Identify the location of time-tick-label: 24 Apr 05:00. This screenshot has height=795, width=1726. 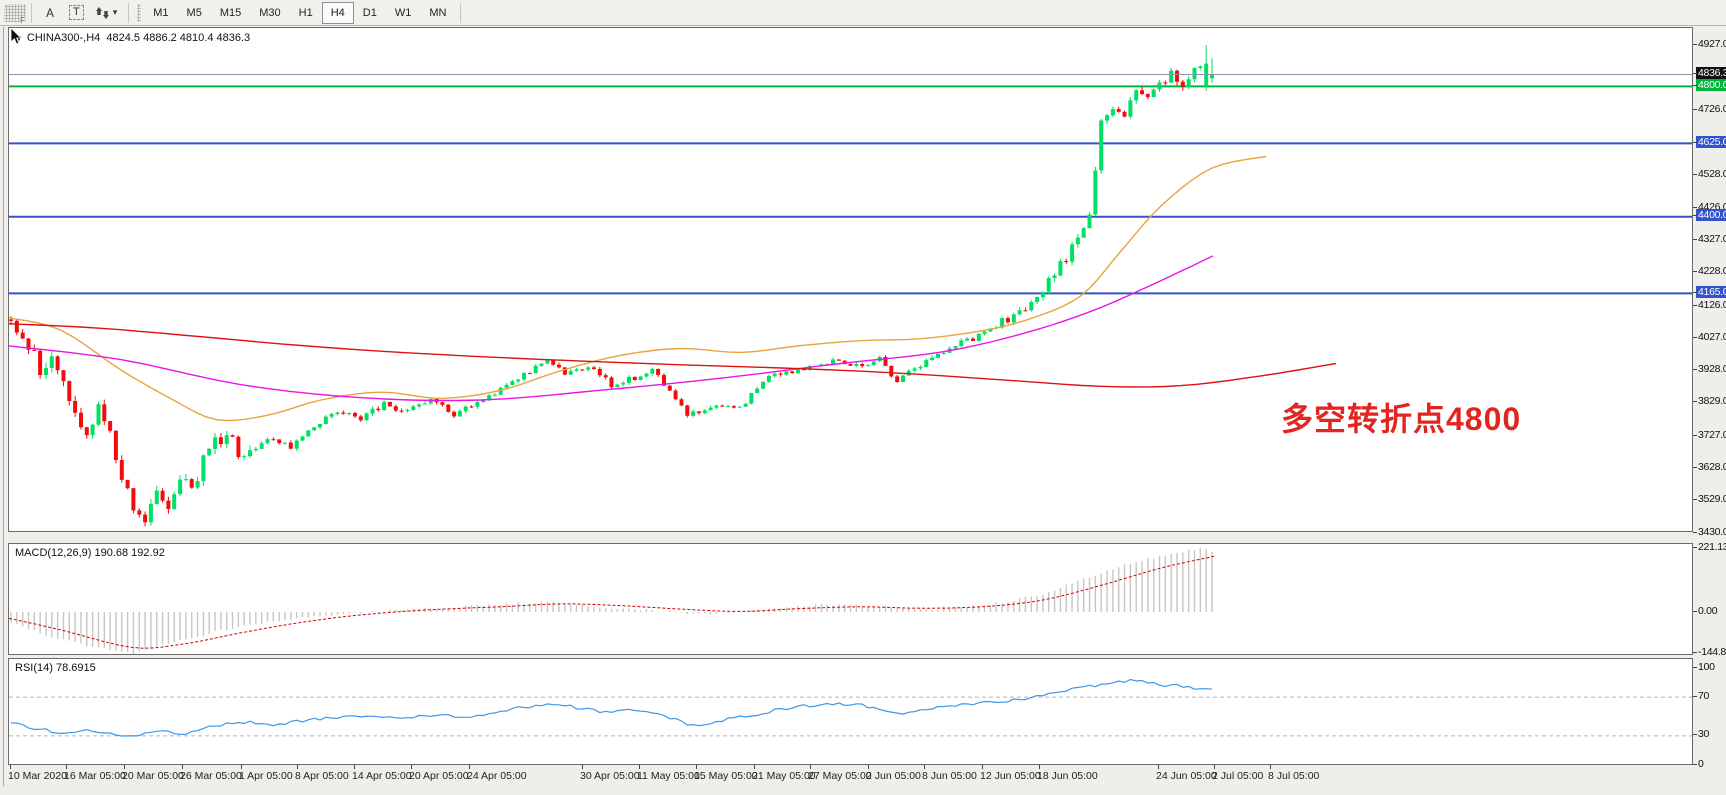
(497, 776).